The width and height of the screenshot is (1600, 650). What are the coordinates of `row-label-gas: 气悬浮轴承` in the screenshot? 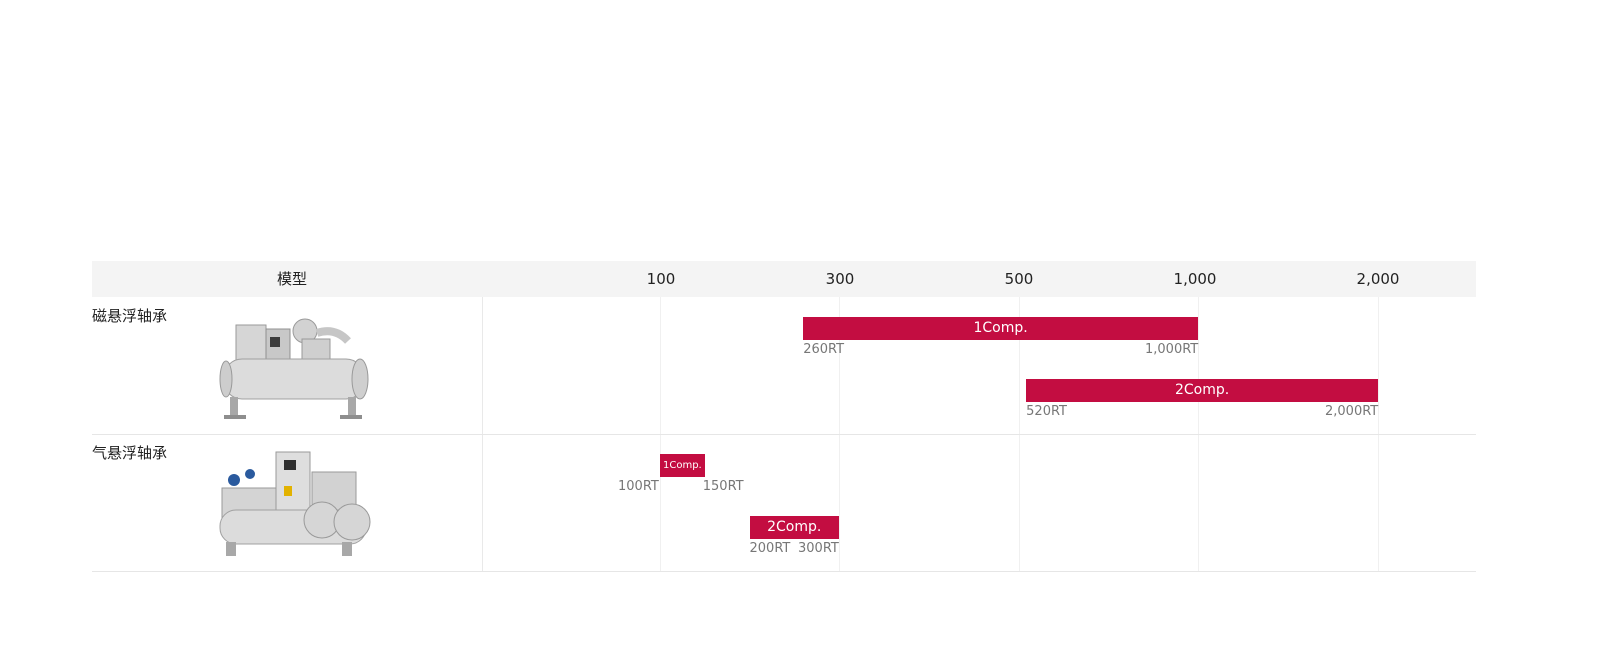 It's located at (130, 453).